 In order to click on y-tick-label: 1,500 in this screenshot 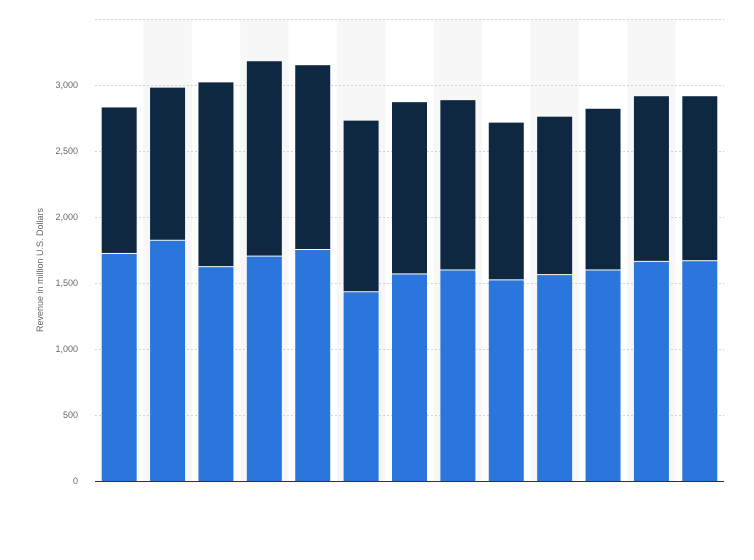, I will do `click(66, 283)`.